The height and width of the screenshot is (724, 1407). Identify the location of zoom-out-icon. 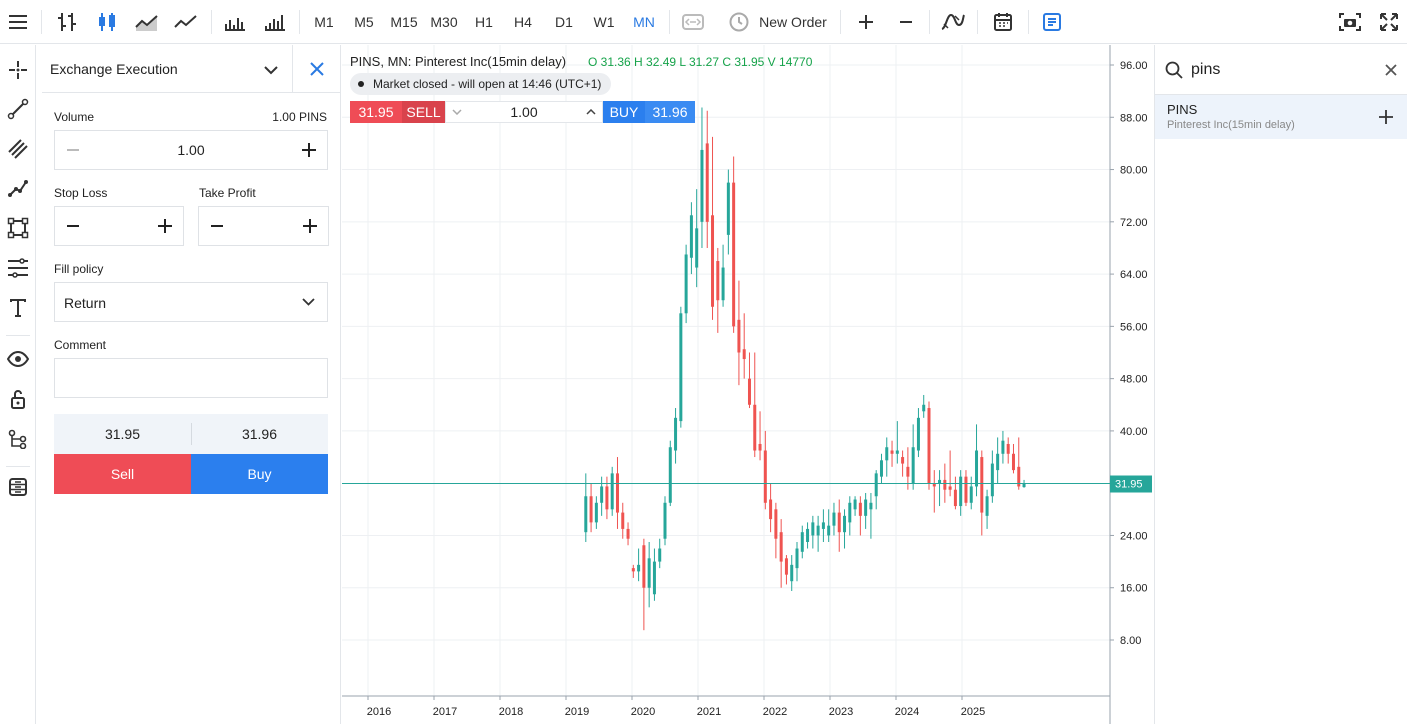
(906, 22).